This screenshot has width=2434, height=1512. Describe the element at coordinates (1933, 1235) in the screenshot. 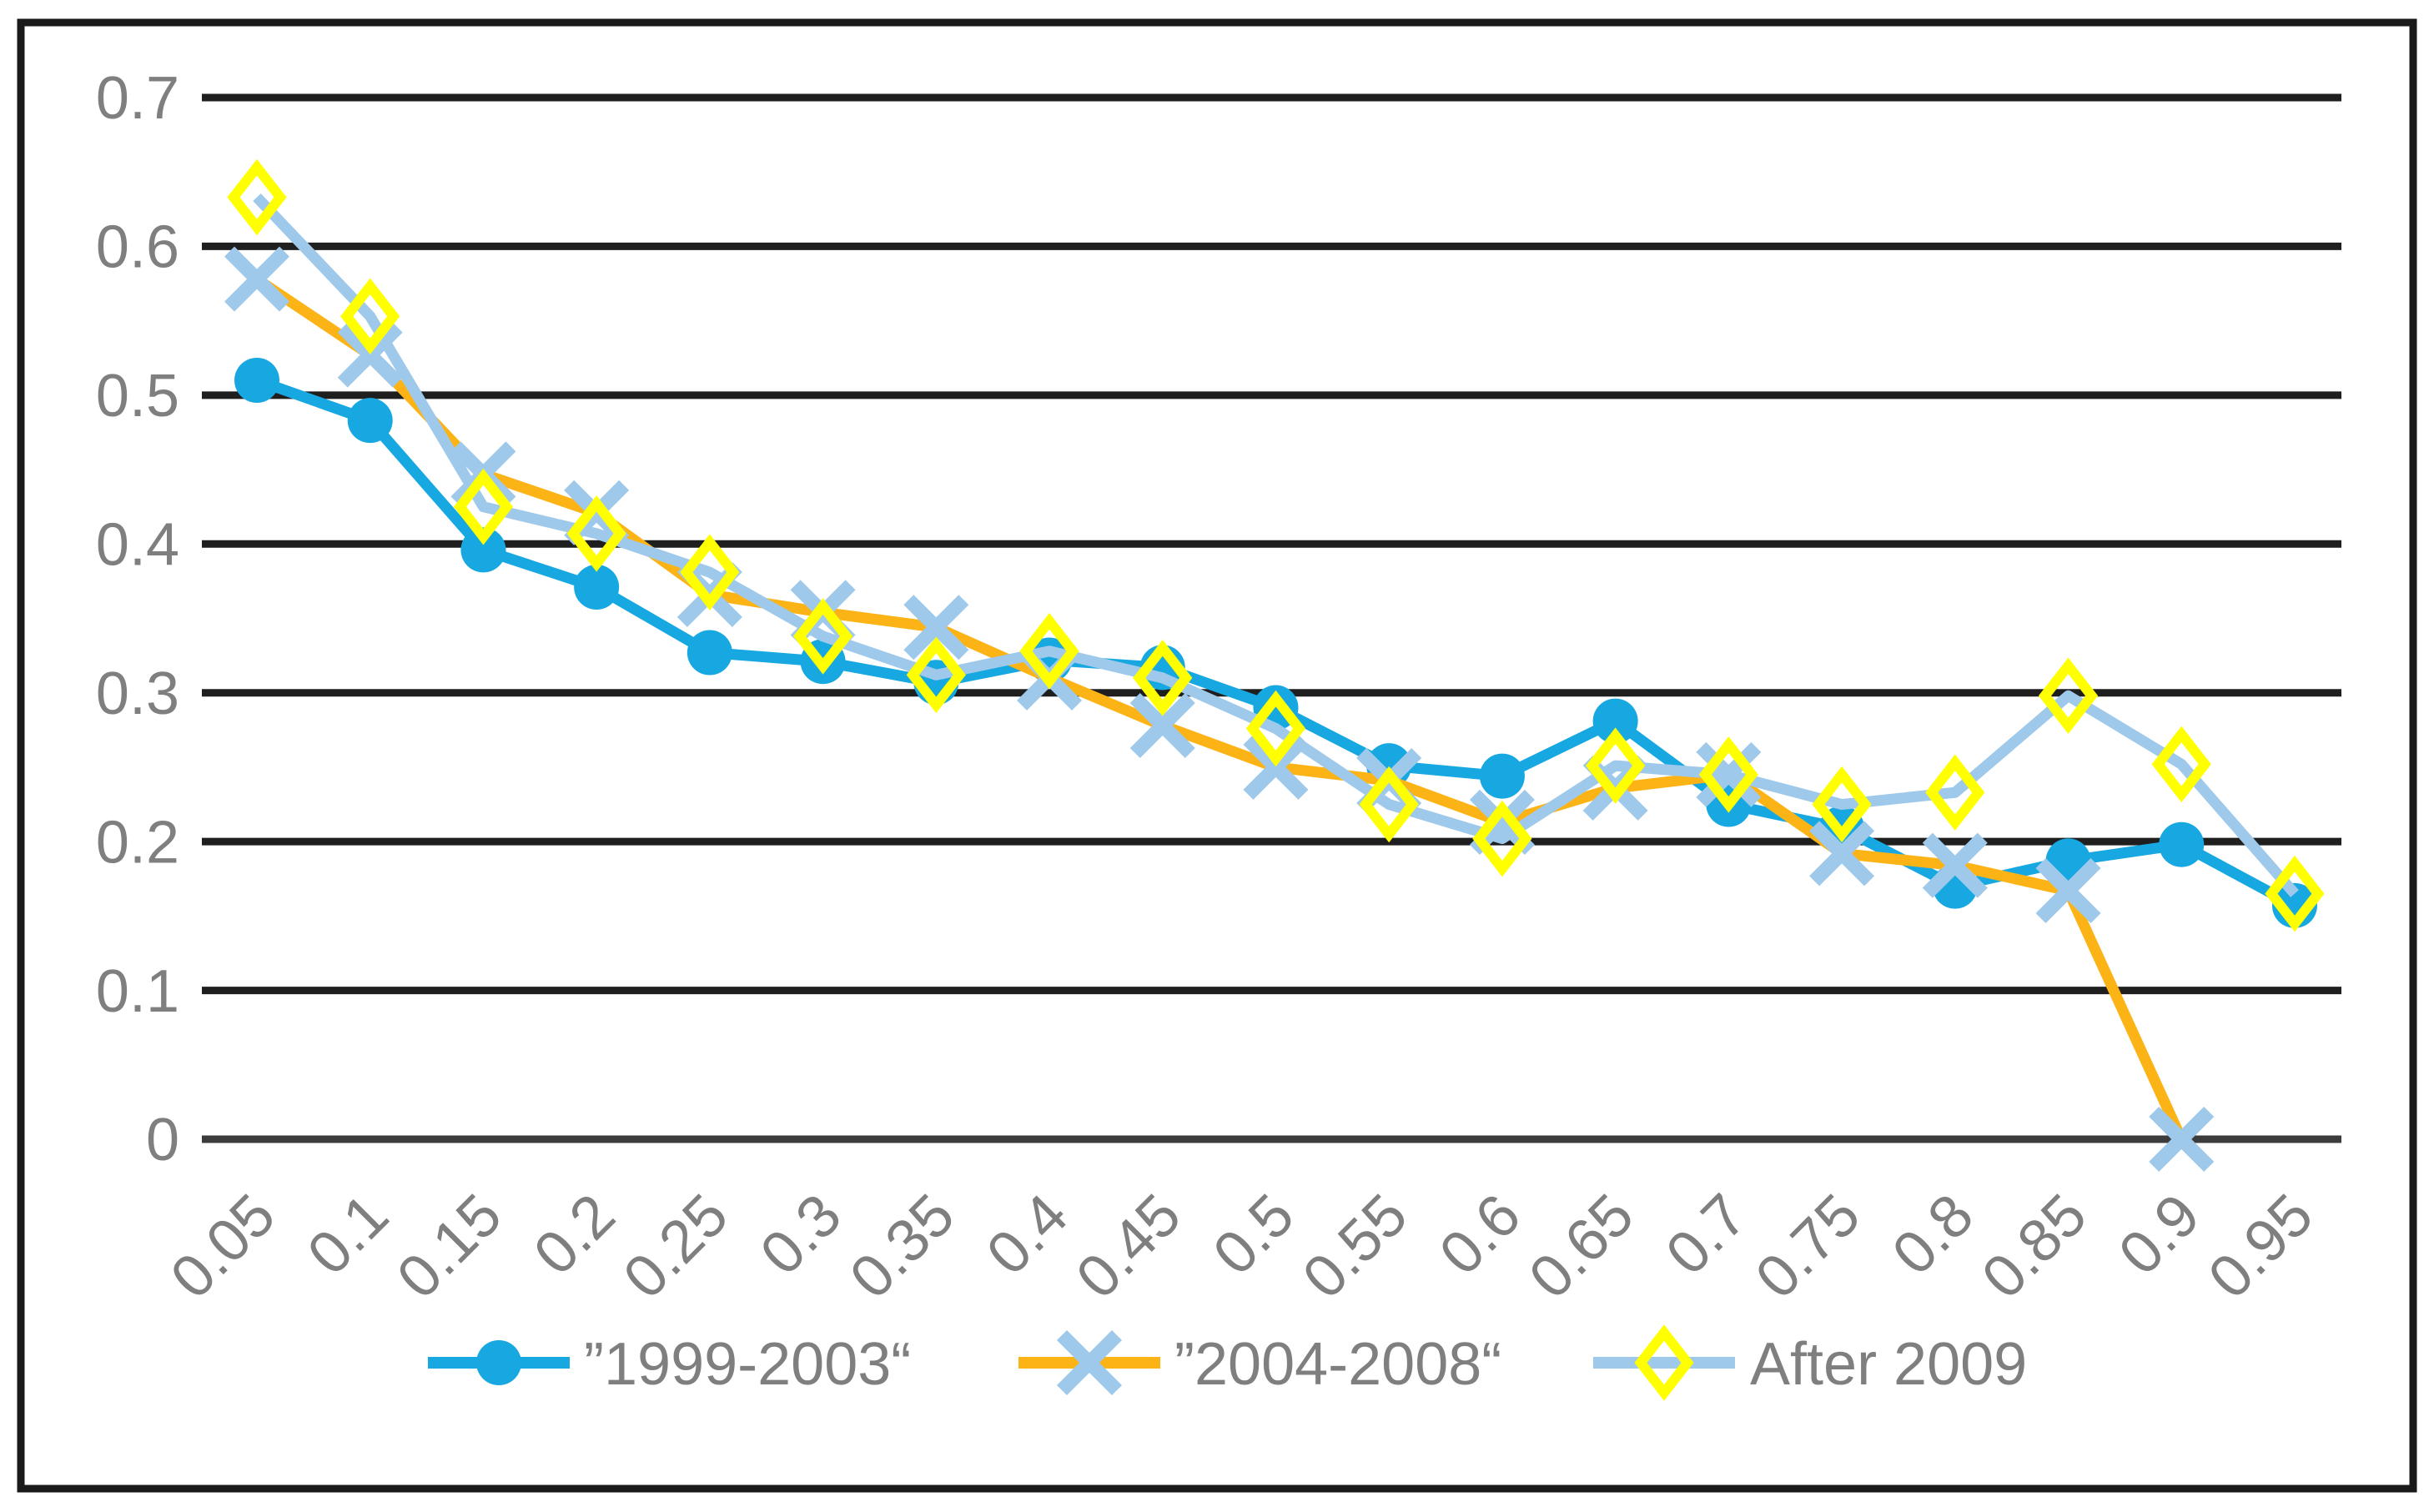

I see `x-tick-label: 0.8` at that location.